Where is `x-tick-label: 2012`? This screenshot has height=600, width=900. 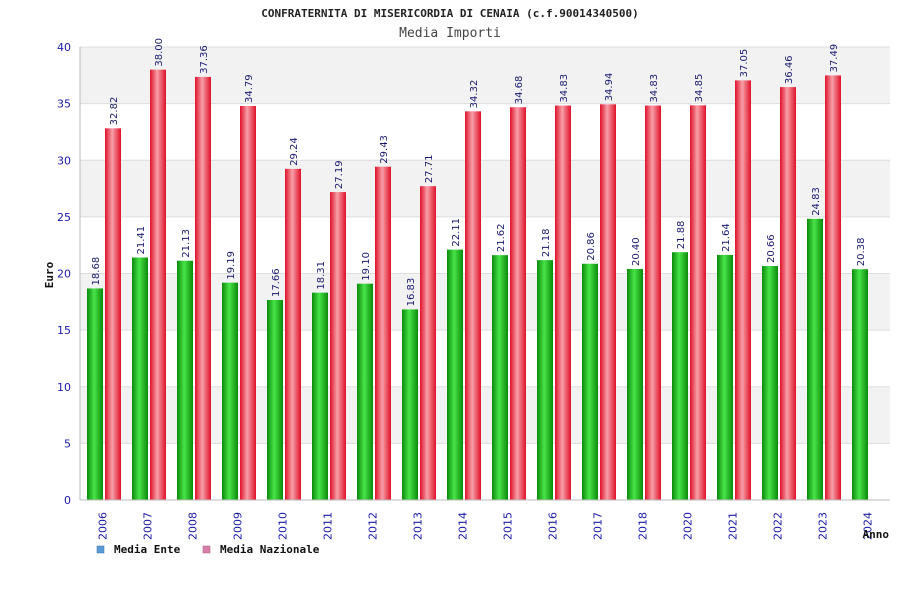 x-tick-label: 2012 is located at coordinates (373, 526).